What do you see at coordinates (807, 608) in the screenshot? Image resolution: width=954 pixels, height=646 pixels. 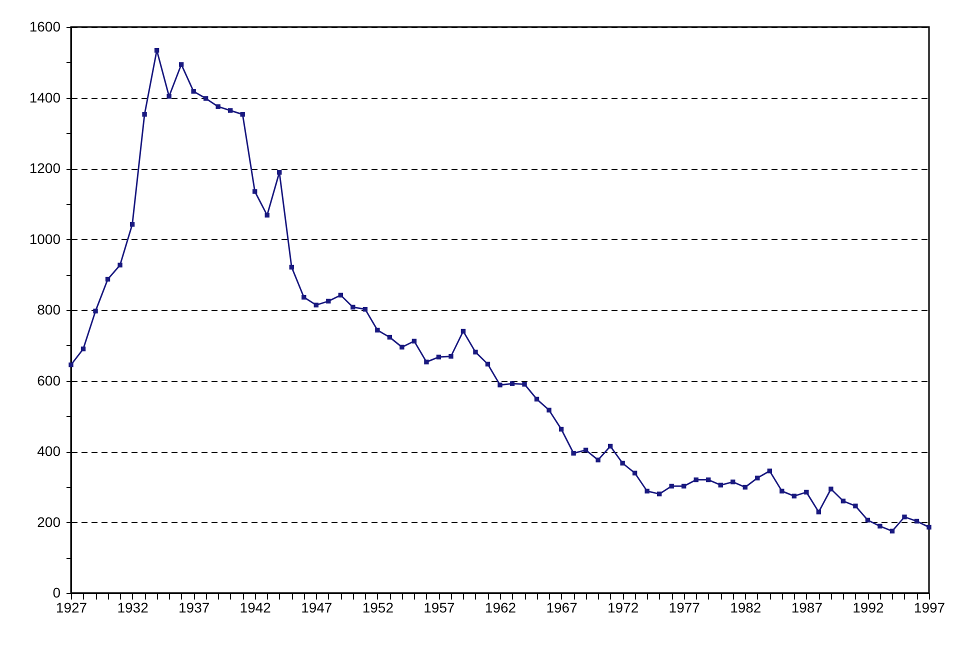 I see `x-tick-label: 1987` at bounding box center [807, 608].